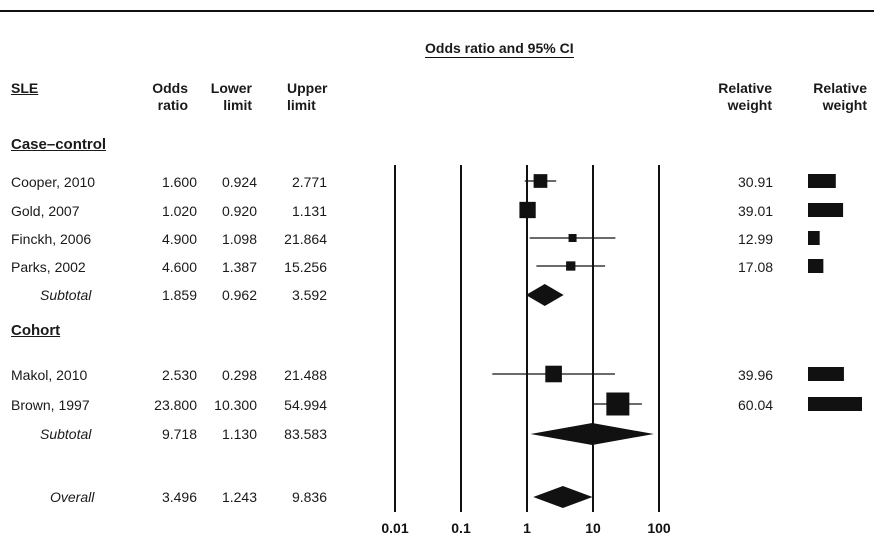  What do you see at coordinates (499, 49) in the screenshot?
I see `chart-title: Odds ratio and 95% CI` at bounding box center [499, 49].